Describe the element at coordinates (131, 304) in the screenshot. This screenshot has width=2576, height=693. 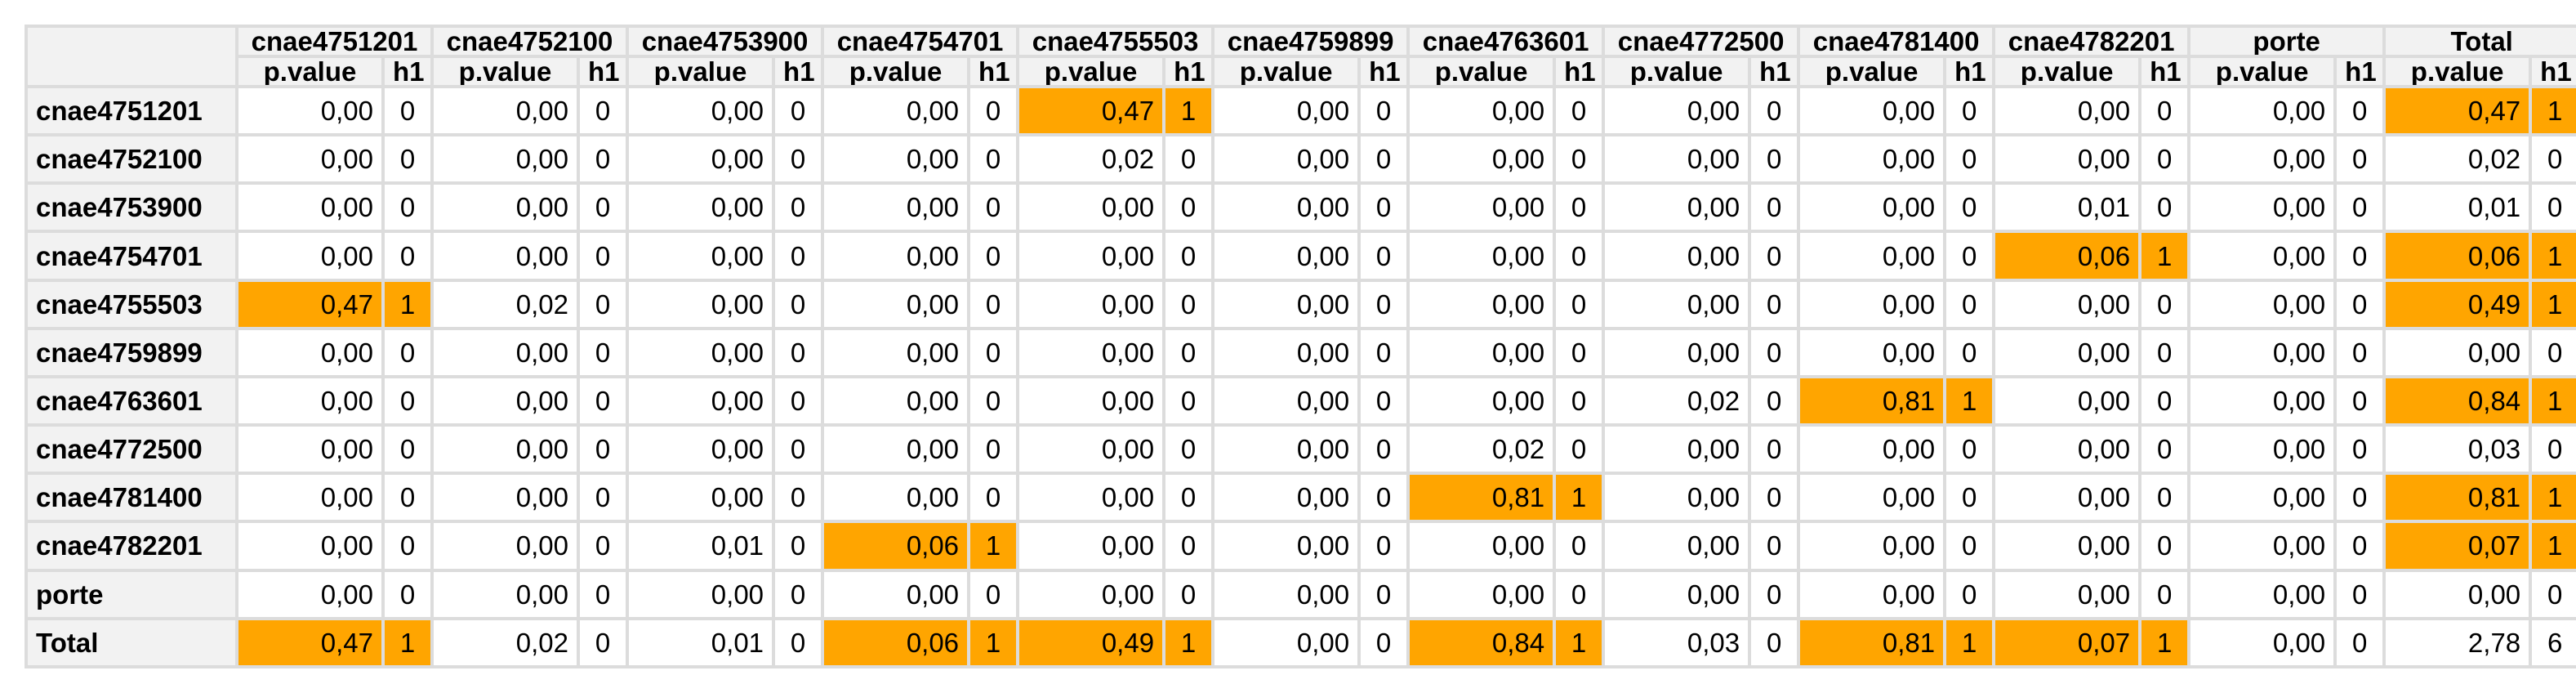
I see `row-label: cnae4755503` at that location.